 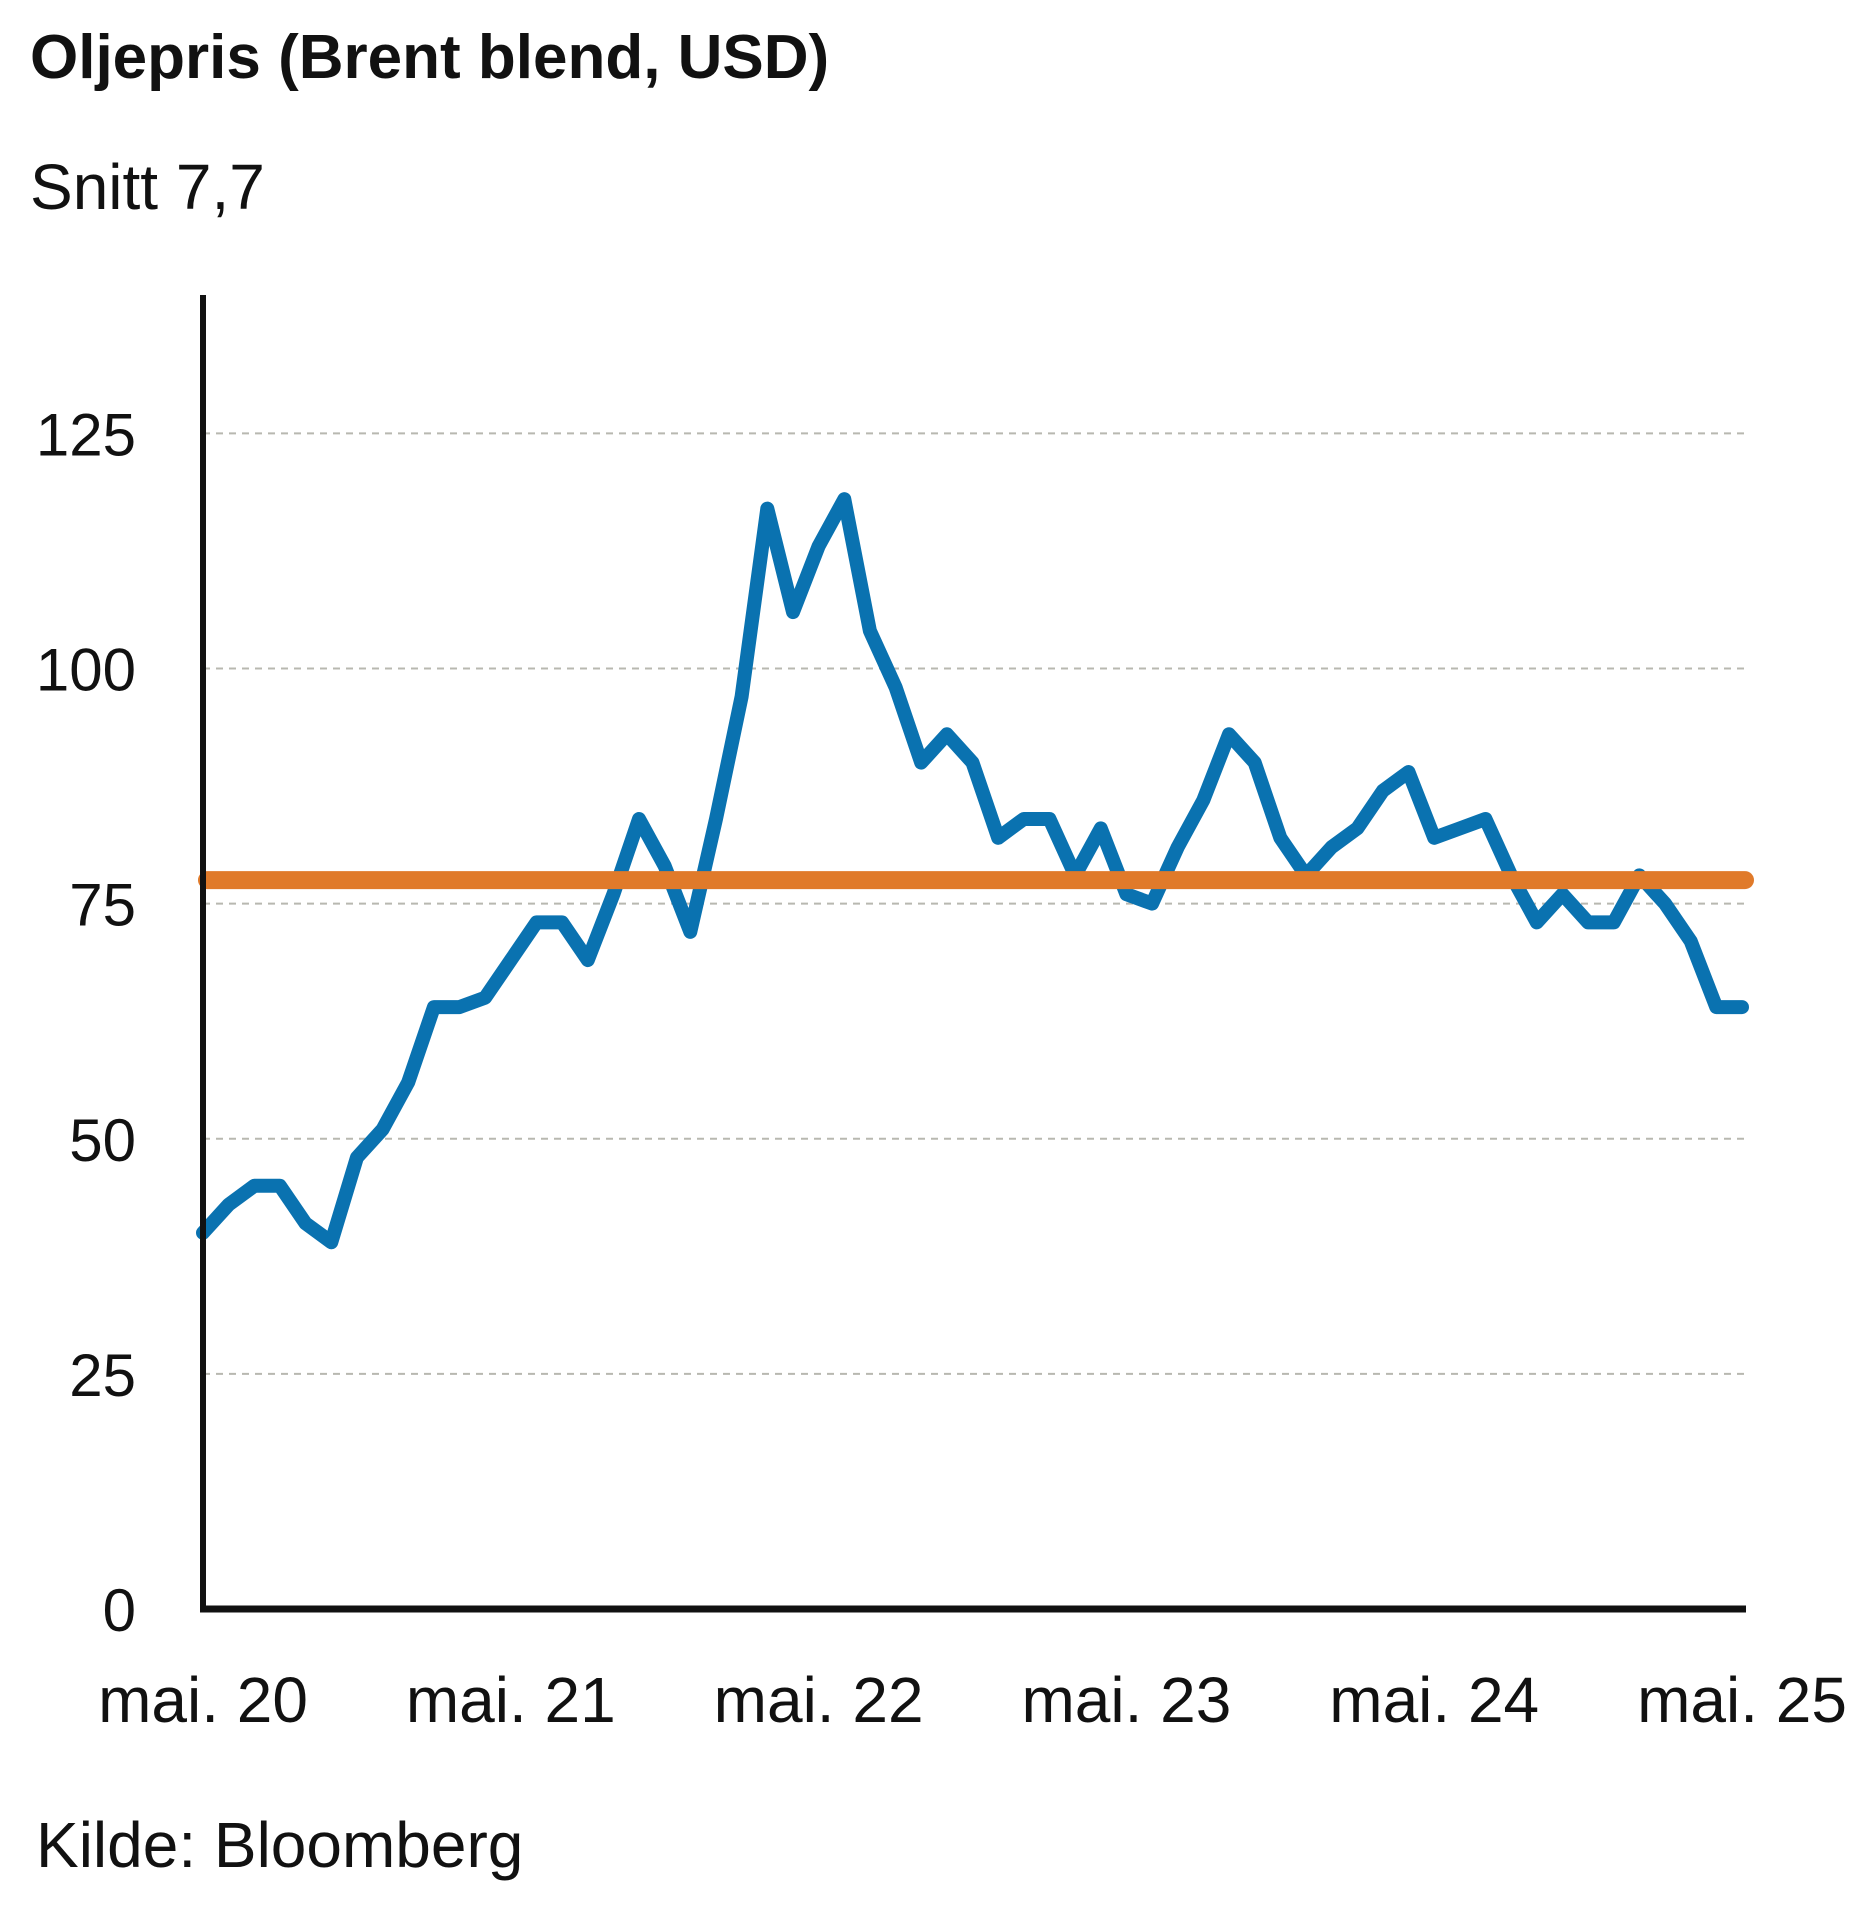 I want to click on y-axis-ticks: 0 25 50 75 100 125, so click(x=86, y=1022).